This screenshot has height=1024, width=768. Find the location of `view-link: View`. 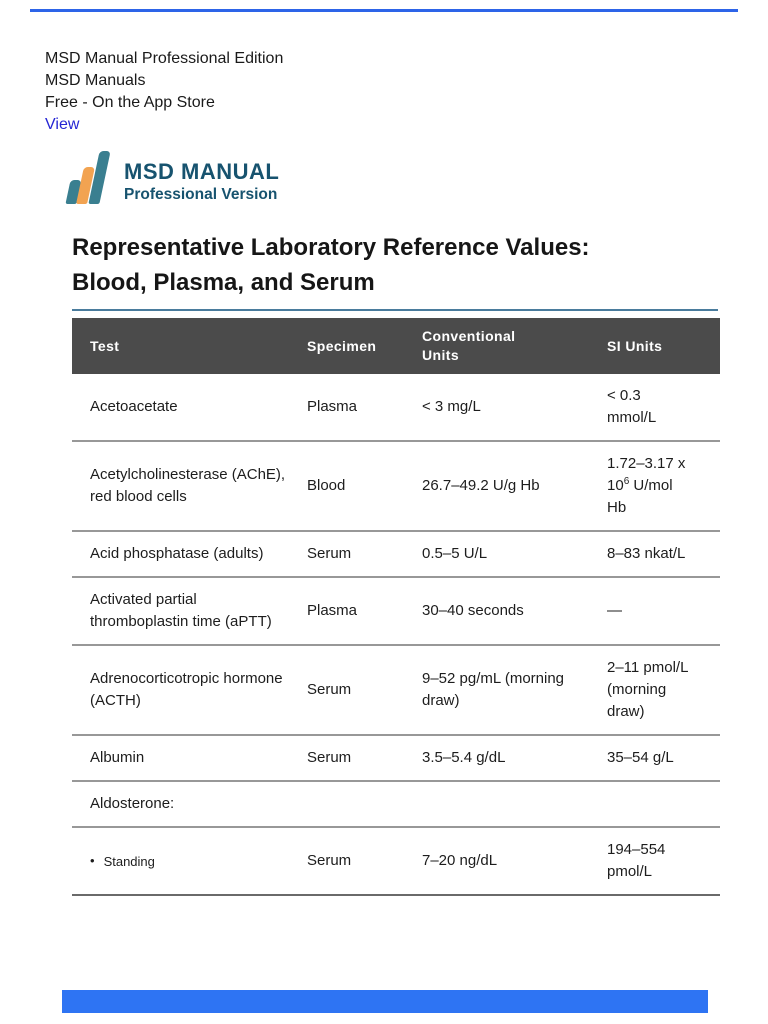

view-link: View is located at coordinates (62, 124).